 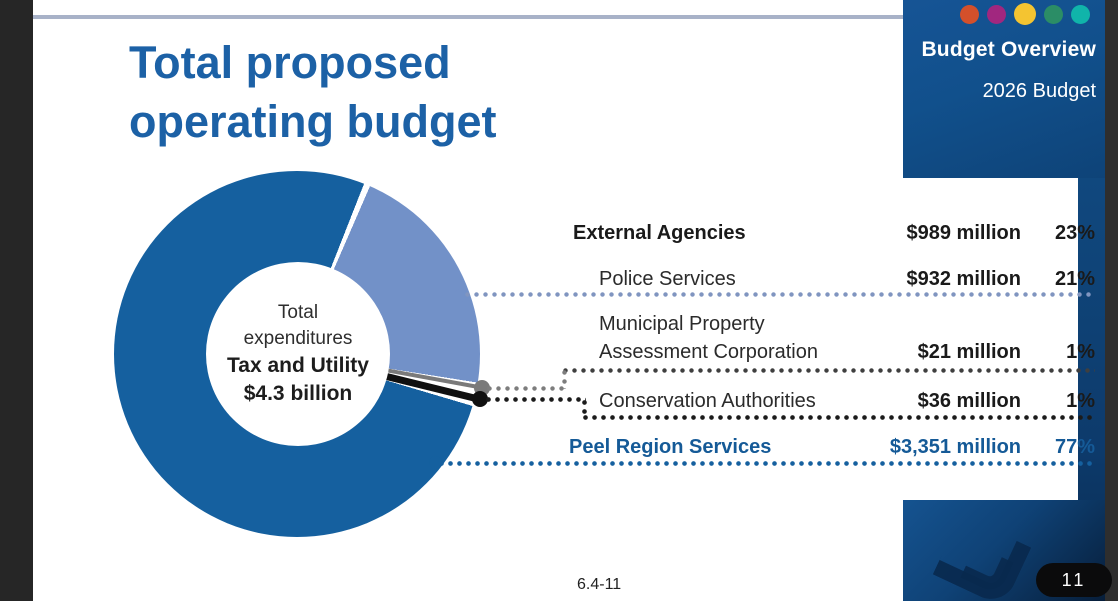 What do you see at coordinates (1053, 14) in the screenshot?
I see `brand-dot-green` at bounding box center [1053, 14].